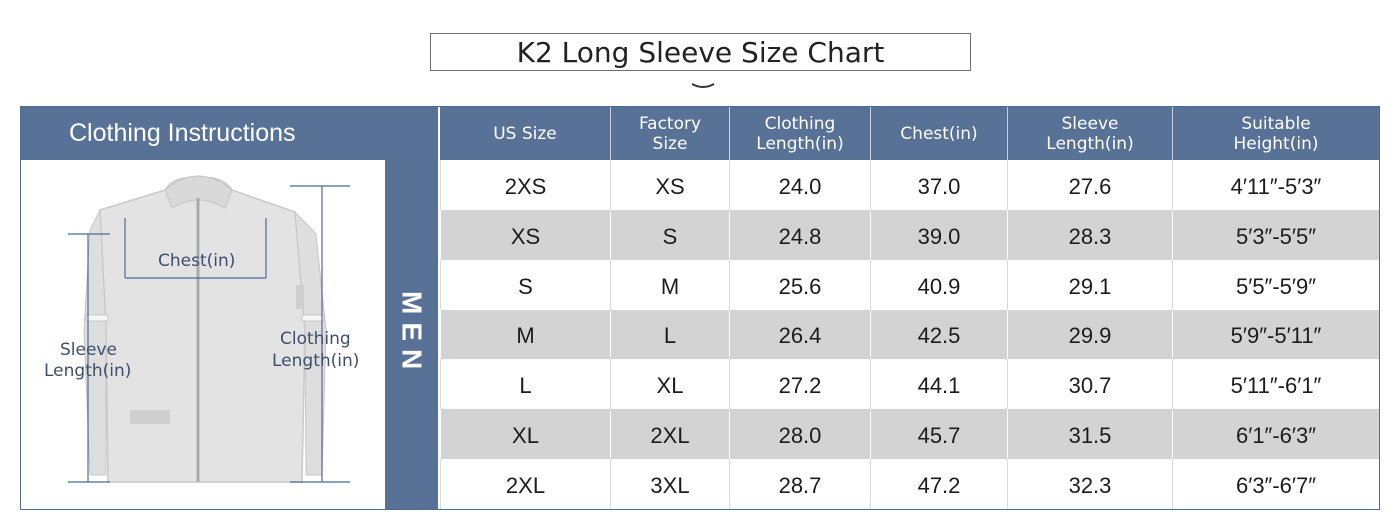 This screenshot has width=1400, height=529. Describe the element at coordinates (525, 133) in the screenshot. I see `col-header-us-size: US Size` at that location.